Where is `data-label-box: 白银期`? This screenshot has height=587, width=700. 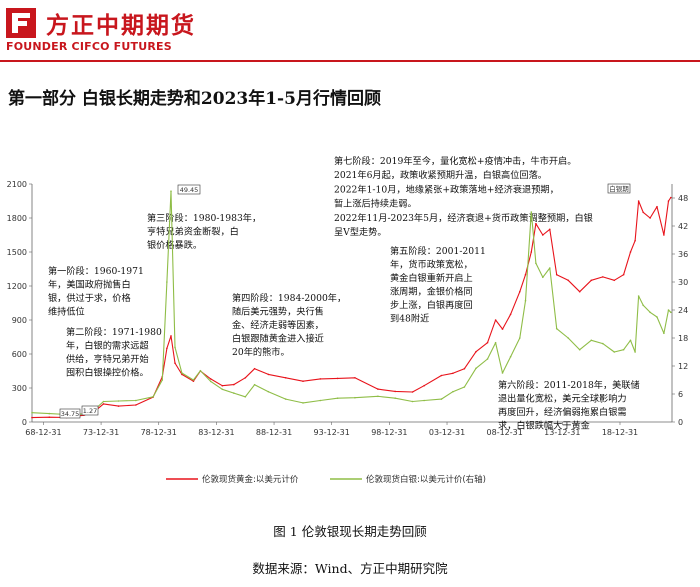
data-label-box: 白银期 is located at coordinates (619, 188).